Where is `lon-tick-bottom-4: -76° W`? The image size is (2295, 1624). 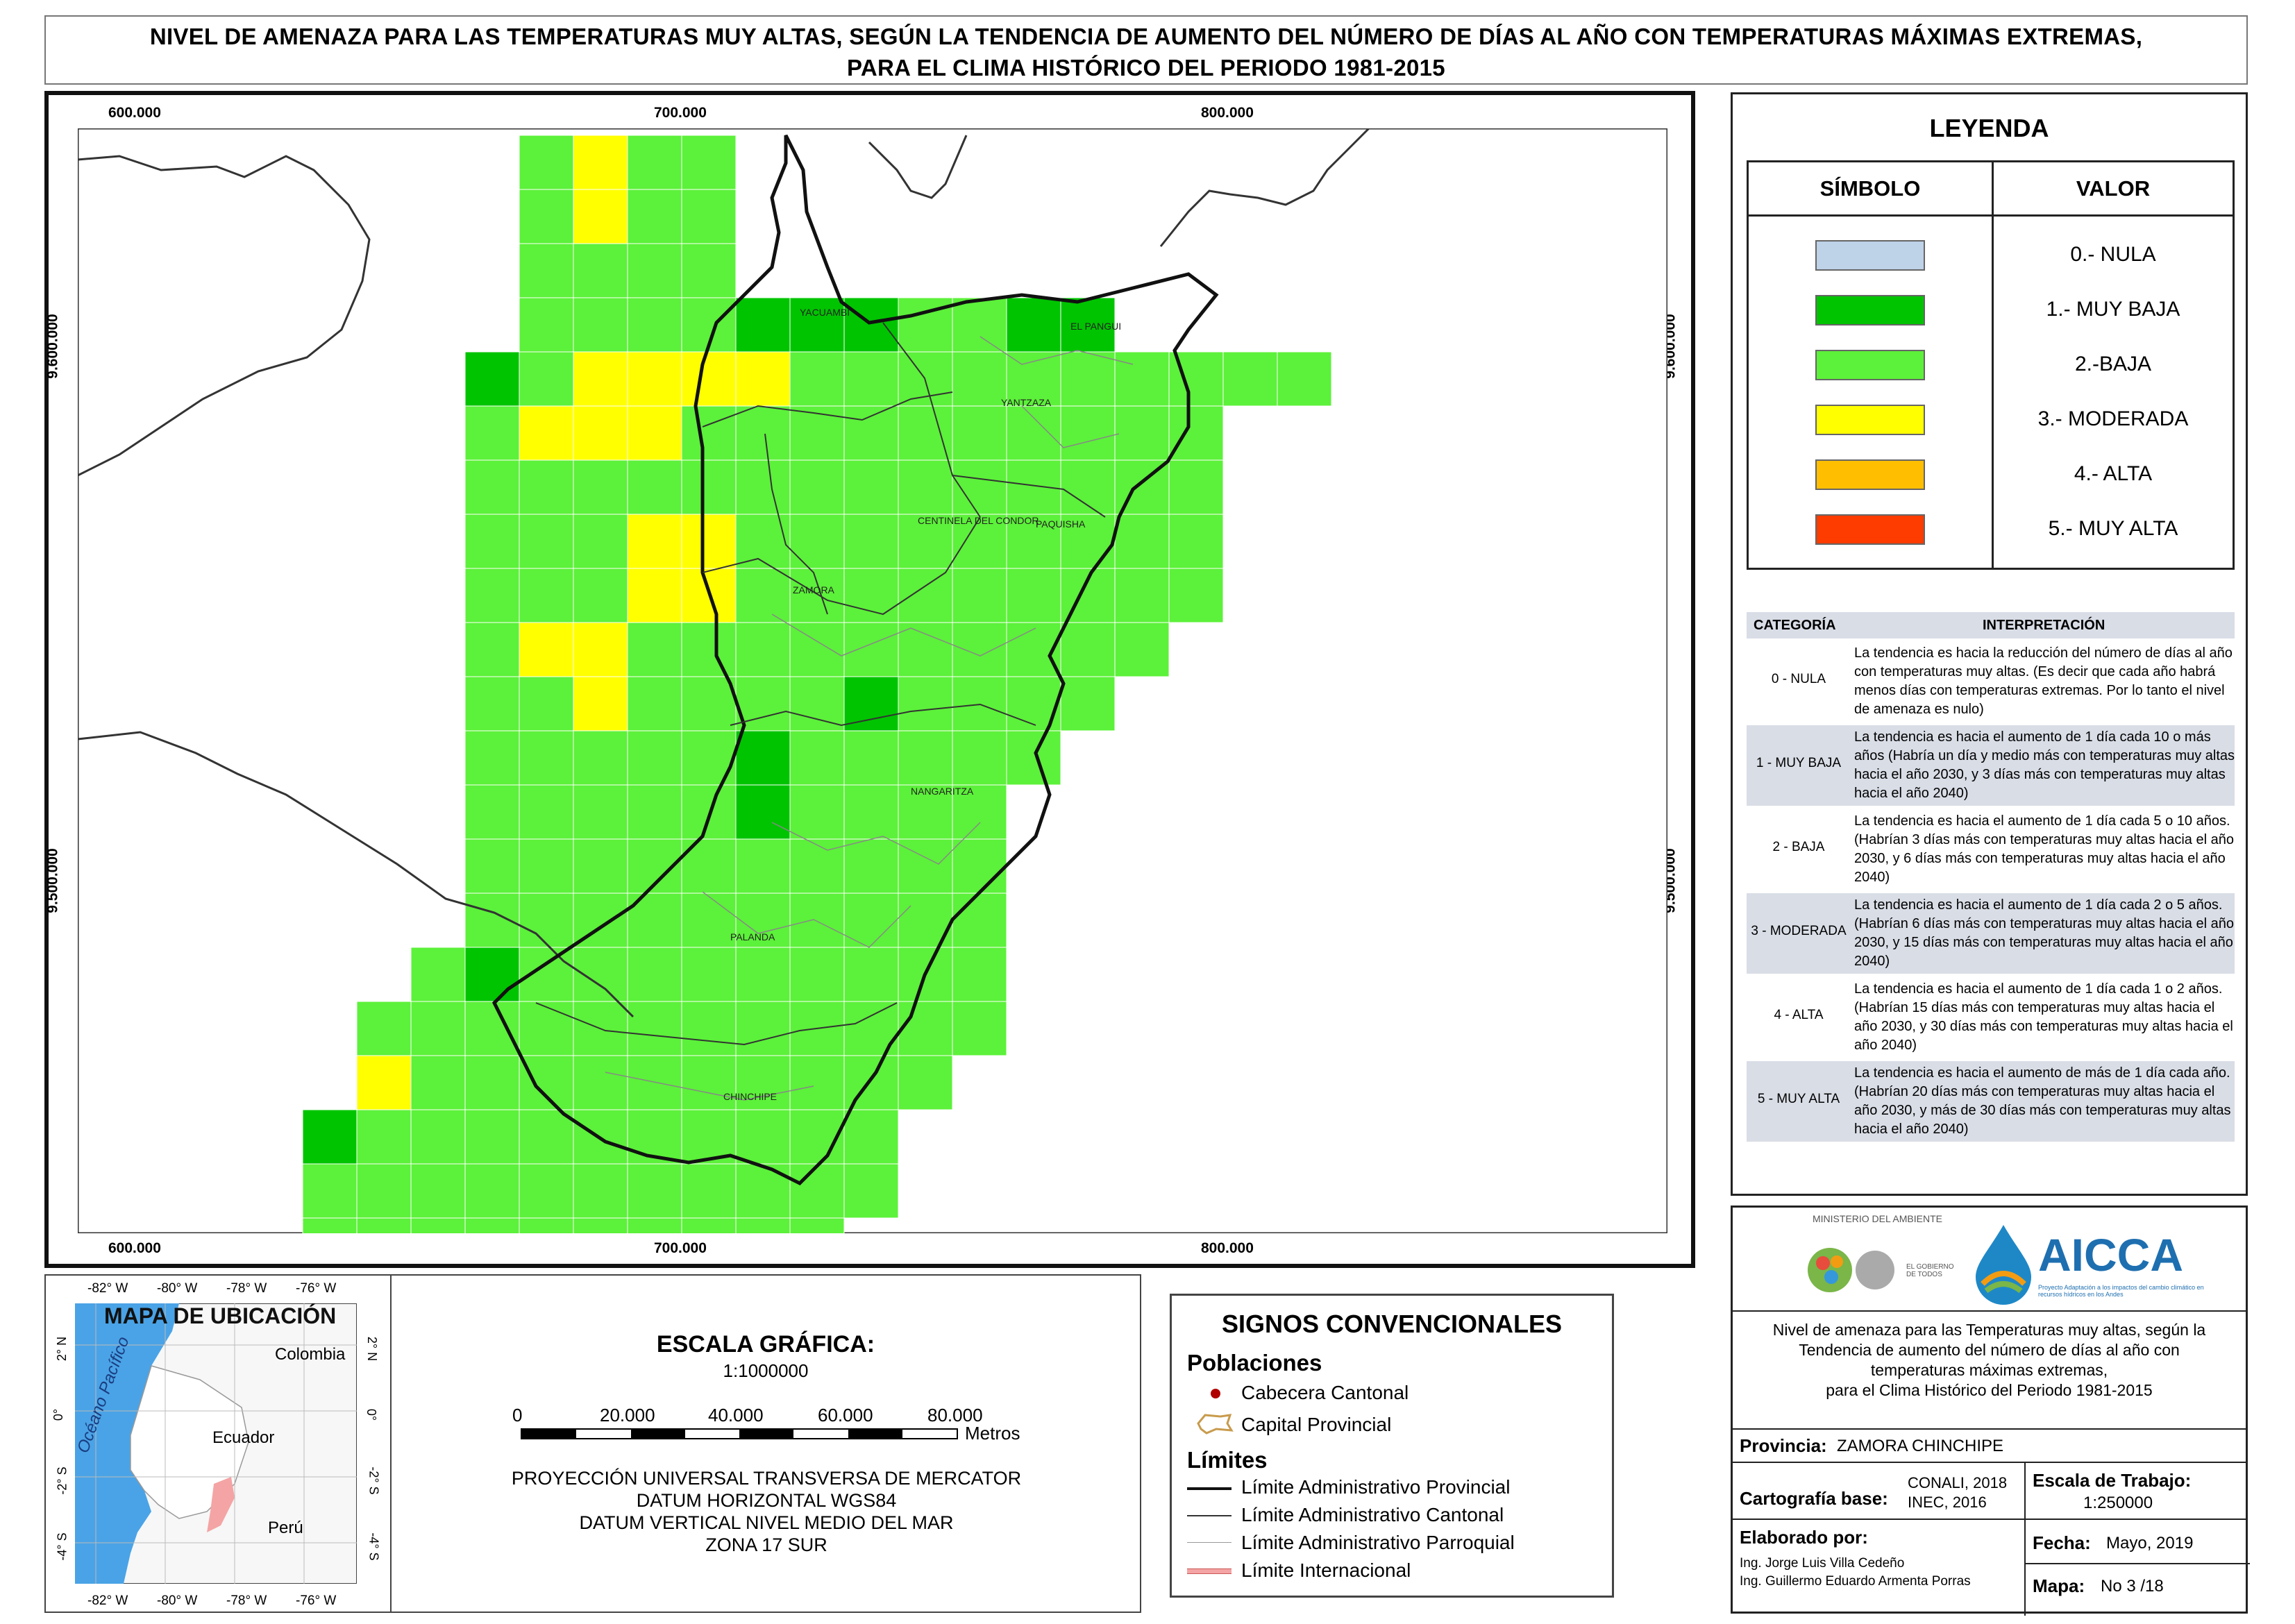 lon-tick-bottom-4: -76° W is located at coordinates (316, 1600).